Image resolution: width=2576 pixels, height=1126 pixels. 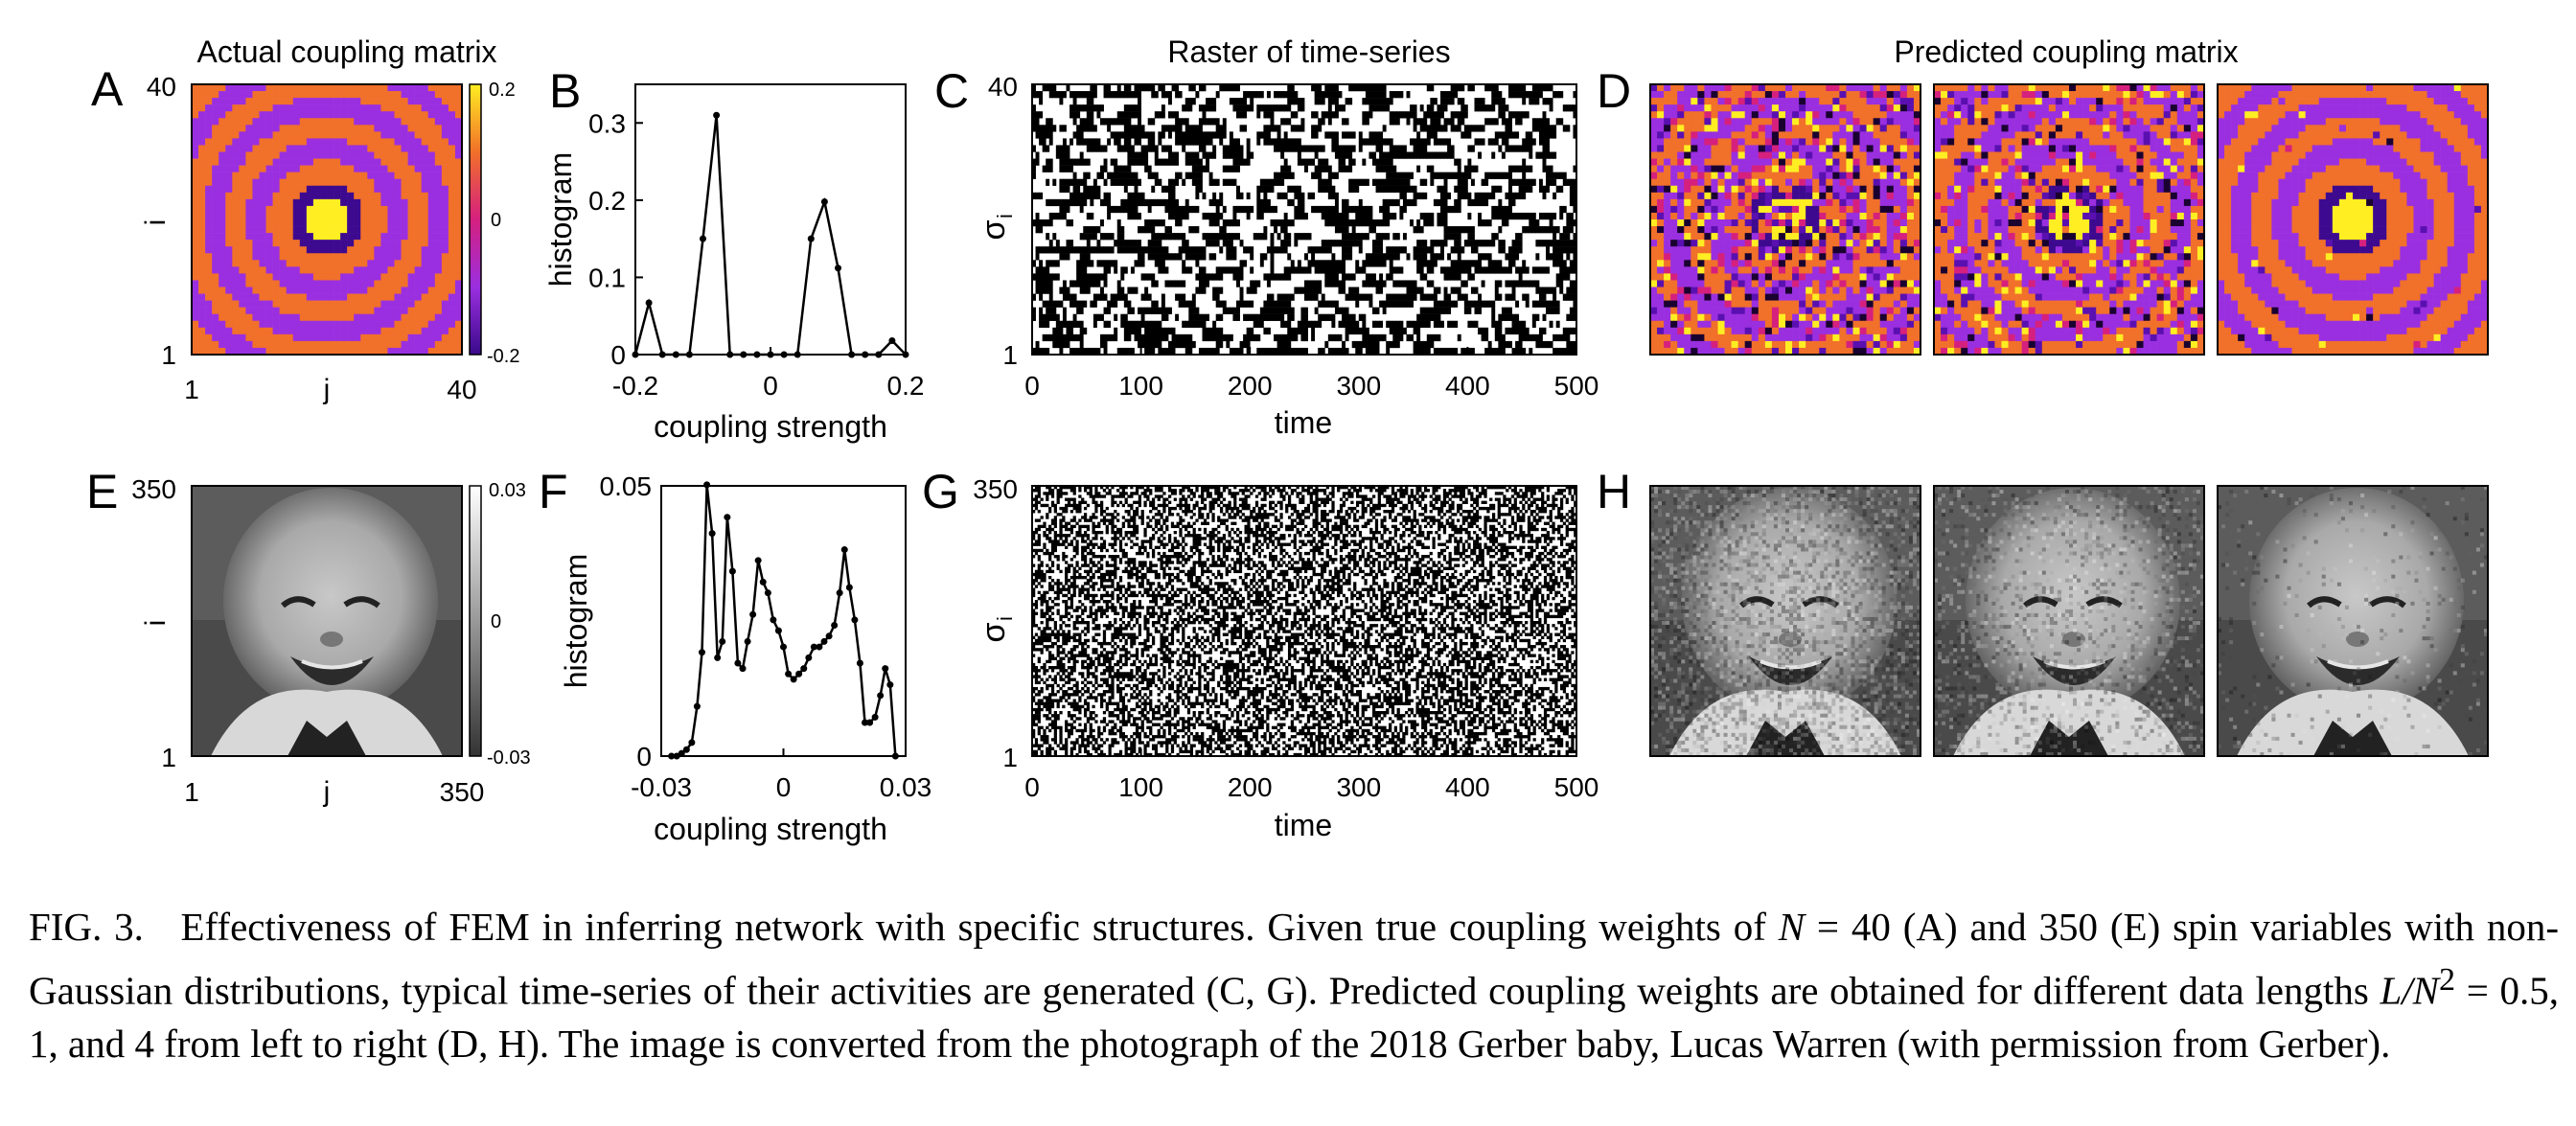 I want to click on prediction-noise, so click(x=2069, y=621).